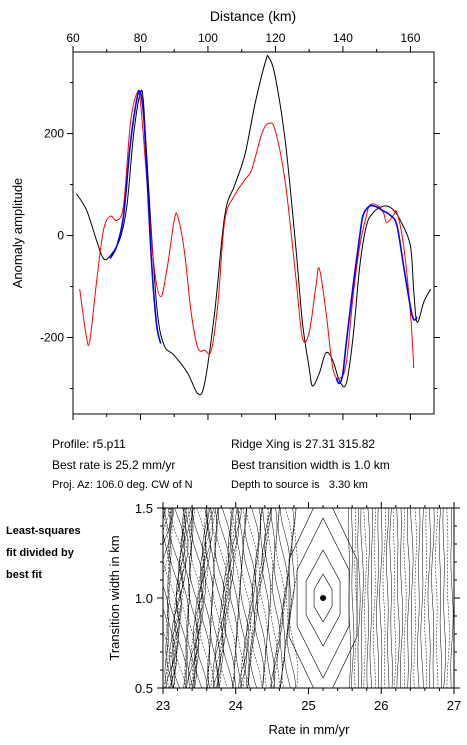 The width and height of the screenshot is (467, 745). I want to click on top-x-tick-label: 100, so click(208, 38).